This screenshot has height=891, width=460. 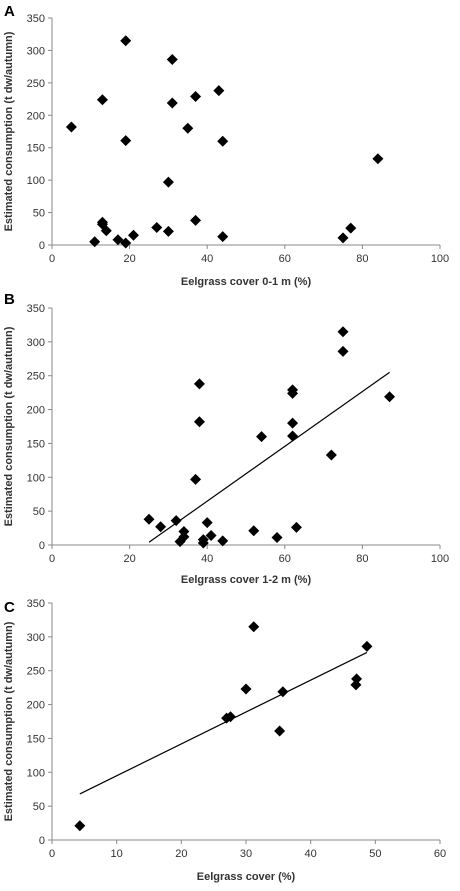 What do you see at coordinates (9, 299) in the screenshot?
I see `panel-letter: B` at bounding box center [9, 299].